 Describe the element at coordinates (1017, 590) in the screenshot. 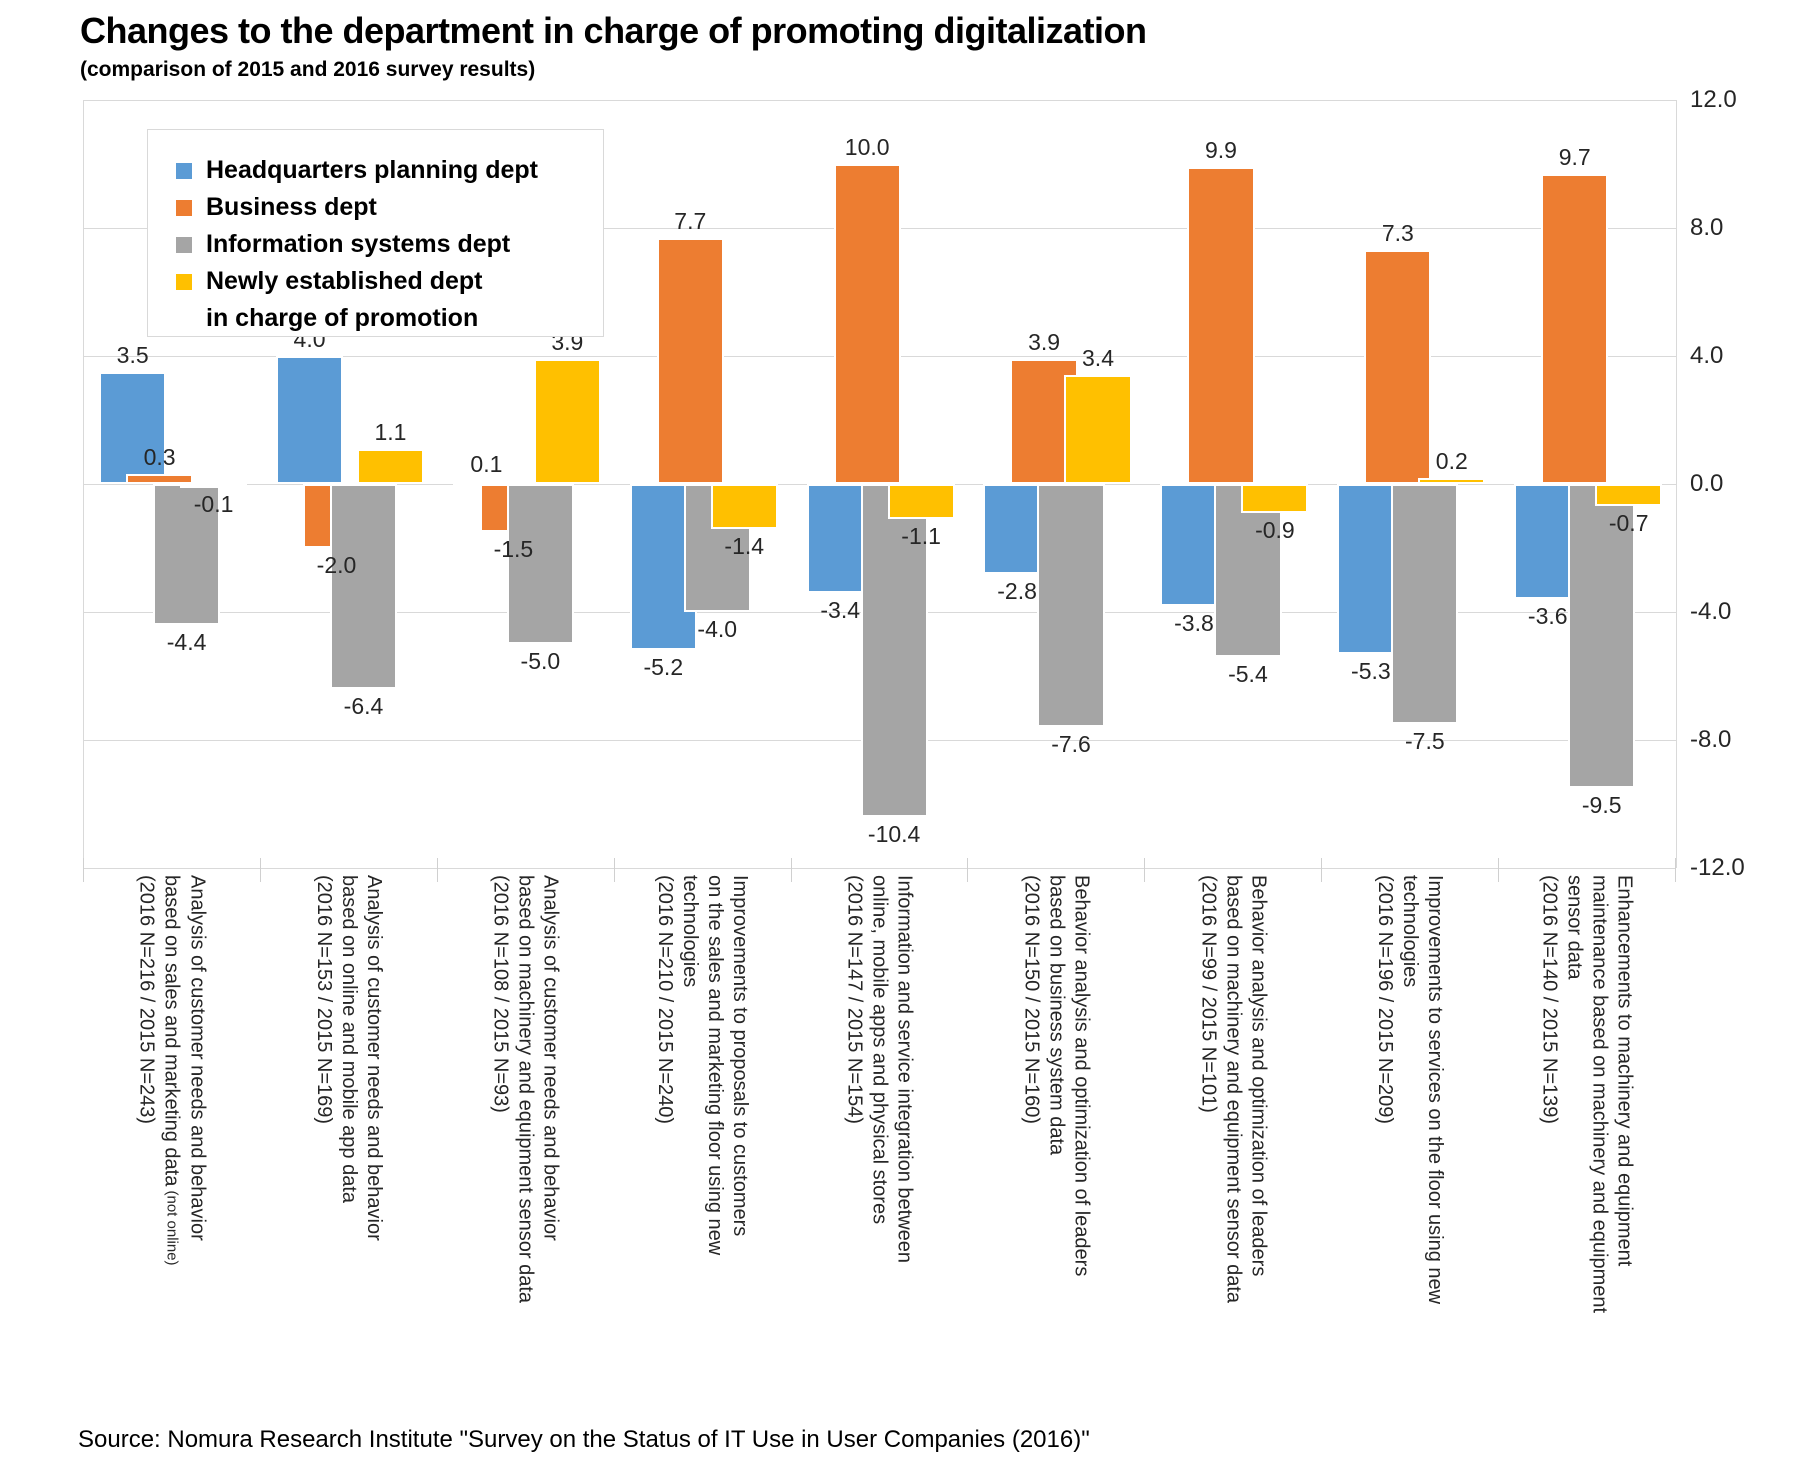

I see `value-label: -2.8` at that location.